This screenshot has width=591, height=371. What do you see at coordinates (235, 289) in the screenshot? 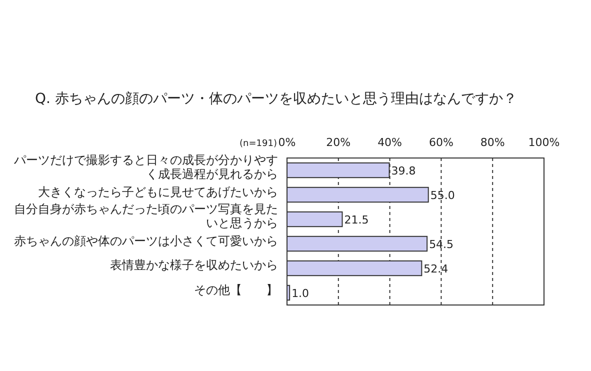
I see `y-tick-label: その他【 】` at bounding box center [235, 289].